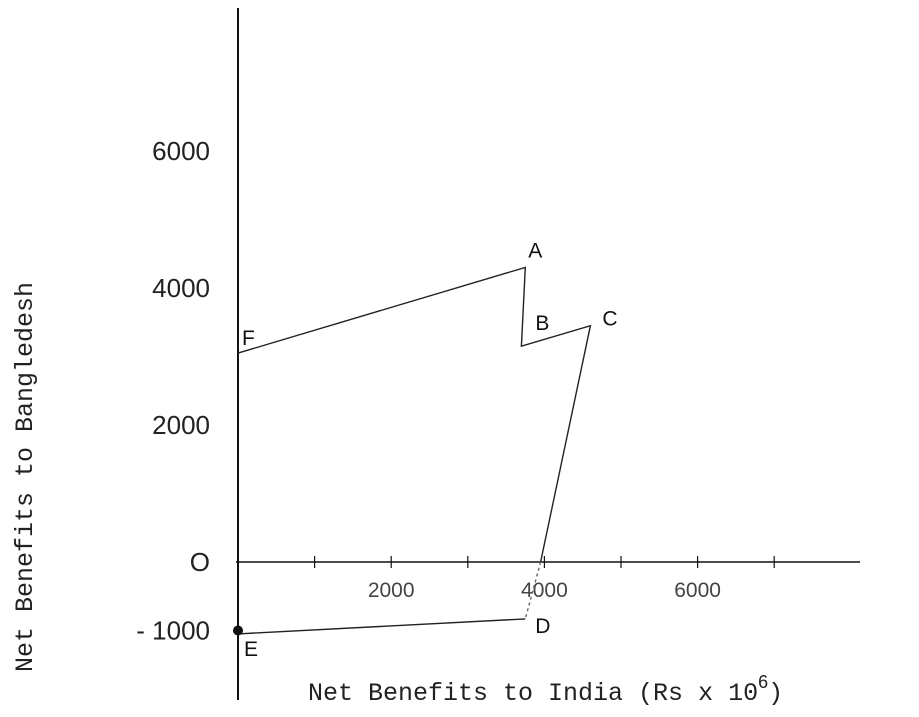 Image resolution: width=919 pixels, height=717 pixels. What do you see at coordinates (542, 323) in the screenshot?
I see `point-label-b: B` at bounding box center [542, 323].